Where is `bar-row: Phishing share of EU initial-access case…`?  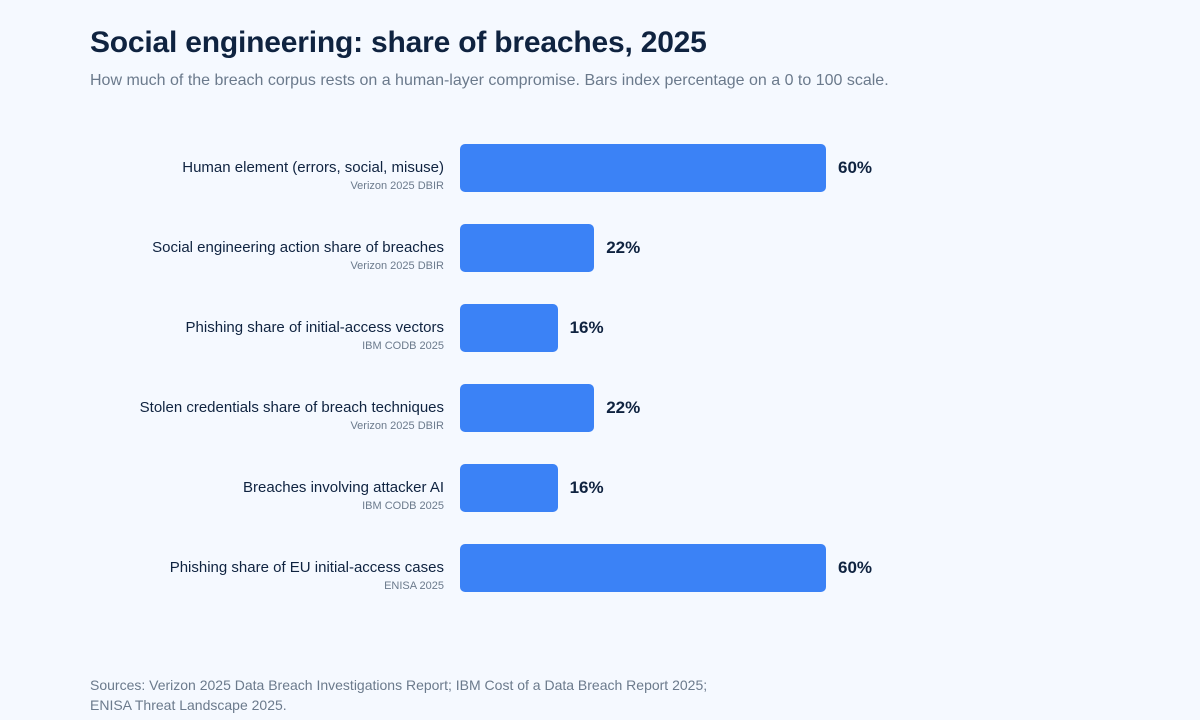 bar-row: Phishing share of EU initial-access case… is located at coordinates (600, 568).